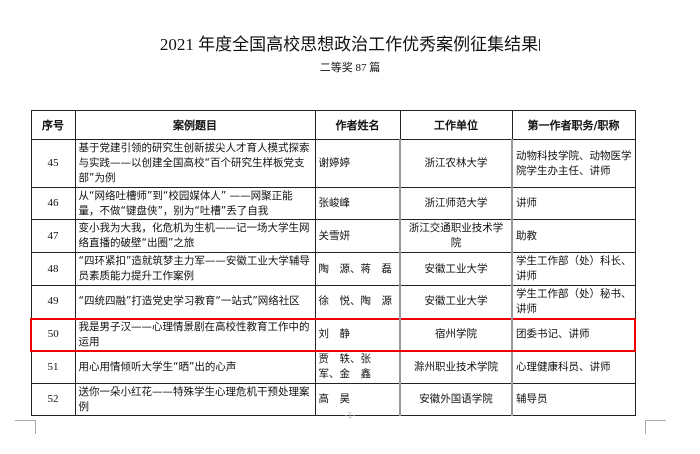 Image resolution: width=700 pixels, height=454 pixels. What do you see at coordinates (357, 203) in the screenshot?
I see `author-names: 张峻峰` at bounding box center [357, 203].